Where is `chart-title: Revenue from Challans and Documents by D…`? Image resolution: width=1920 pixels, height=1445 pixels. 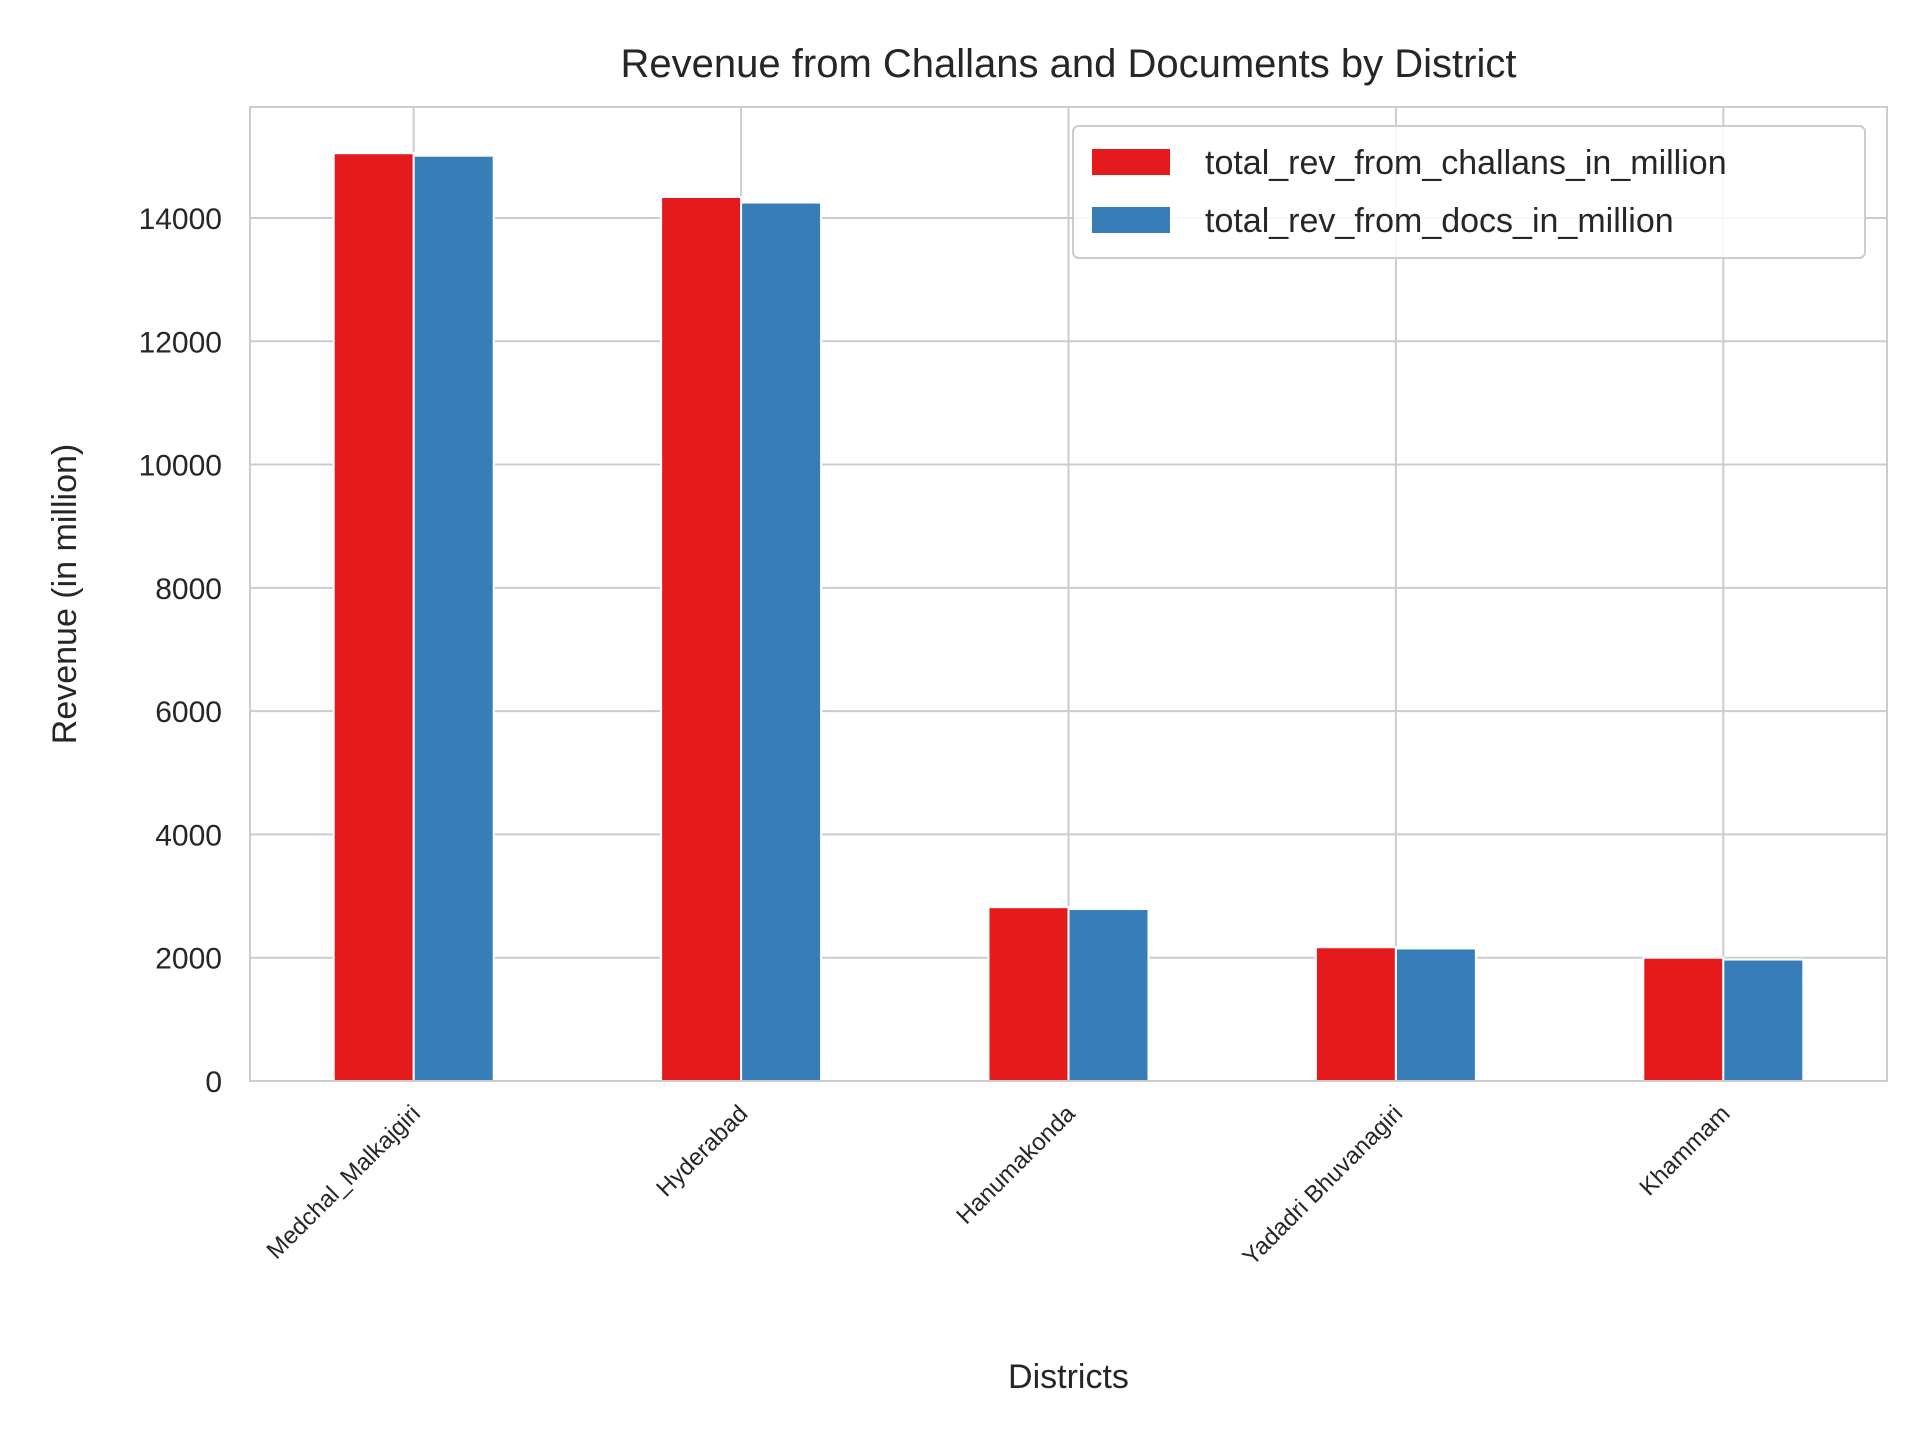
chart-title: Revenue from Challans and Documents by D… is located at coordinates (1069, 64).